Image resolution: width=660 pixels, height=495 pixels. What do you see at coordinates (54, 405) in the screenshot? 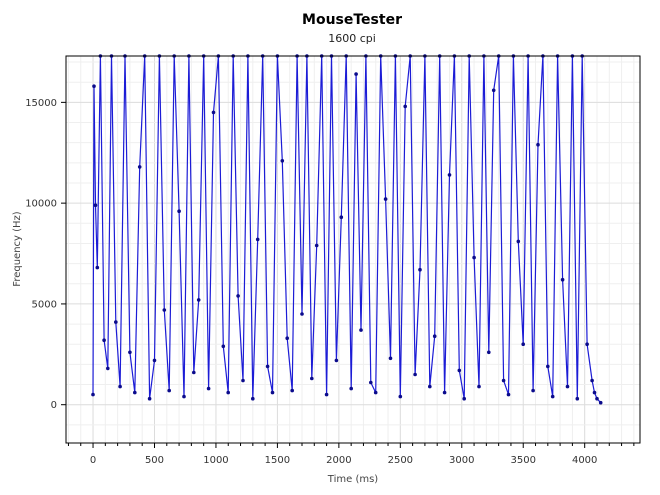
I see `y-tick-label: 0` at bounding box center [54, 405].